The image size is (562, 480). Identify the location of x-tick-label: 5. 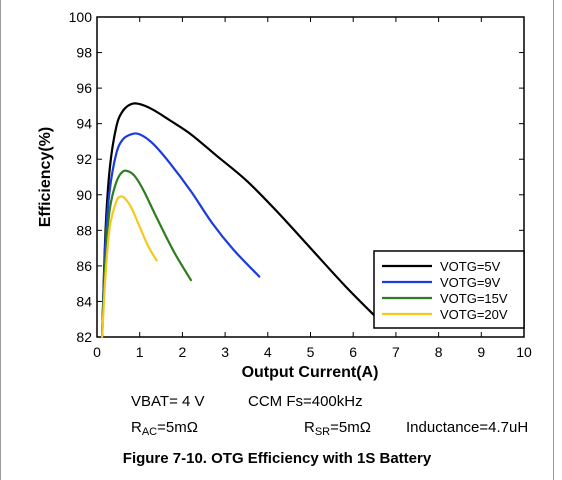
(311, 352).